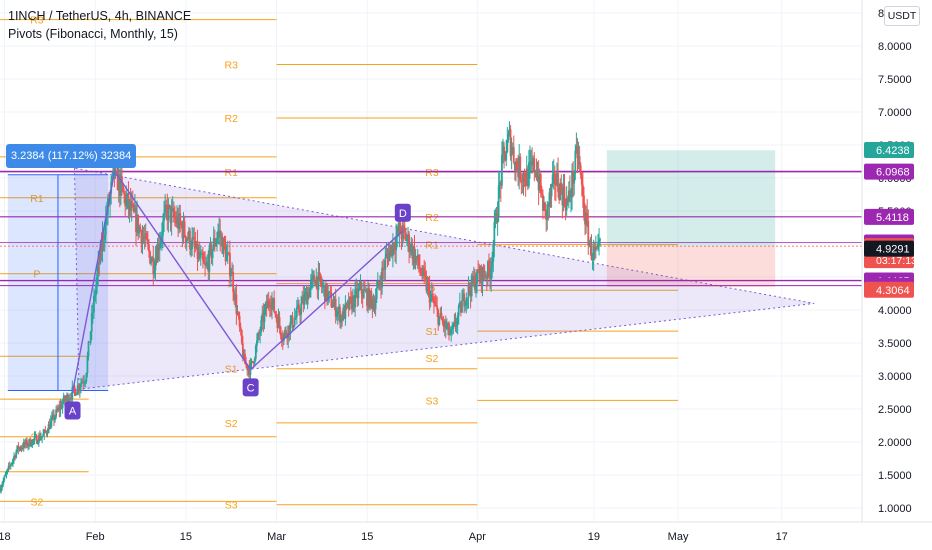  Describe the element at coordinates (93, 34) in the screenshot. I see `indicator-label: Pivots (Fibonacci, Monthly, 15)` at that location.